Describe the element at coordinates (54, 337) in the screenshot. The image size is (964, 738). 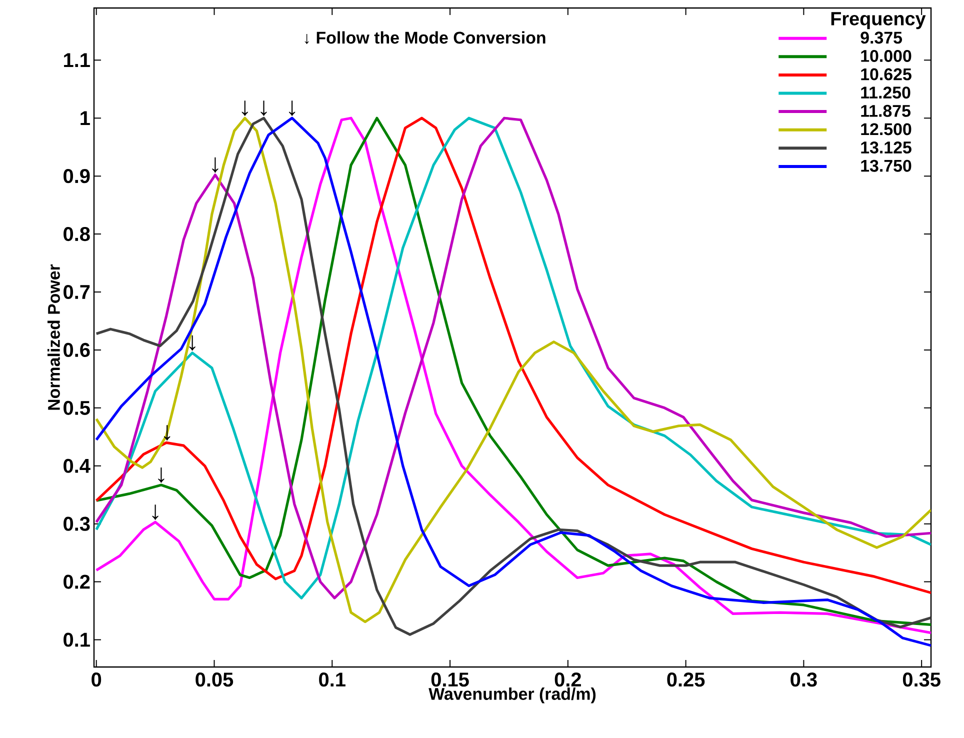
I see `y-axis-title: Normalized Power` at that location.